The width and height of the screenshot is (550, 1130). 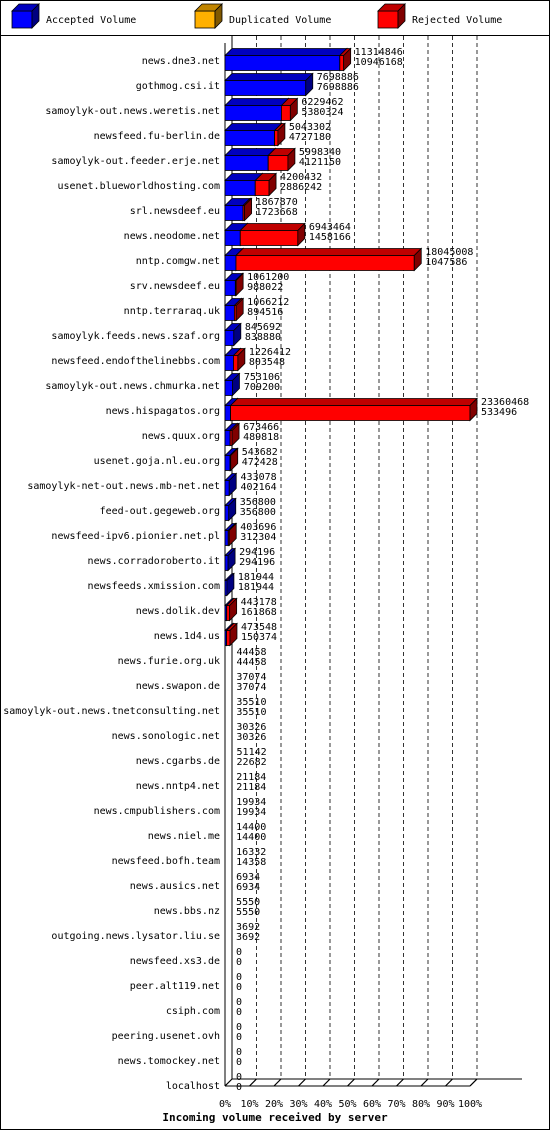 I want to click on value-label-total: 6934, so click(x=248, y=877).